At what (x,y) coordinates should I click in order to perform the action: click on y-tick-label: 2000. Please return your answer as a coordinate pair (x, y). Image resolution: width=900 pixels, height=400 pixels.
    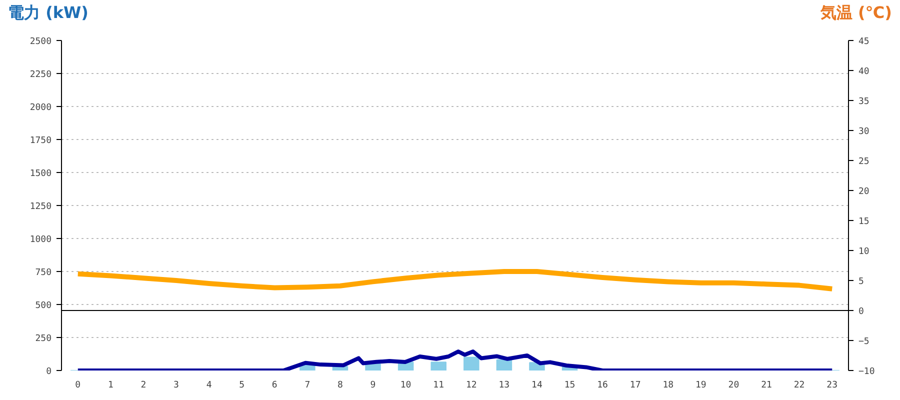
    Looking at the image, I should click on (41, 108).